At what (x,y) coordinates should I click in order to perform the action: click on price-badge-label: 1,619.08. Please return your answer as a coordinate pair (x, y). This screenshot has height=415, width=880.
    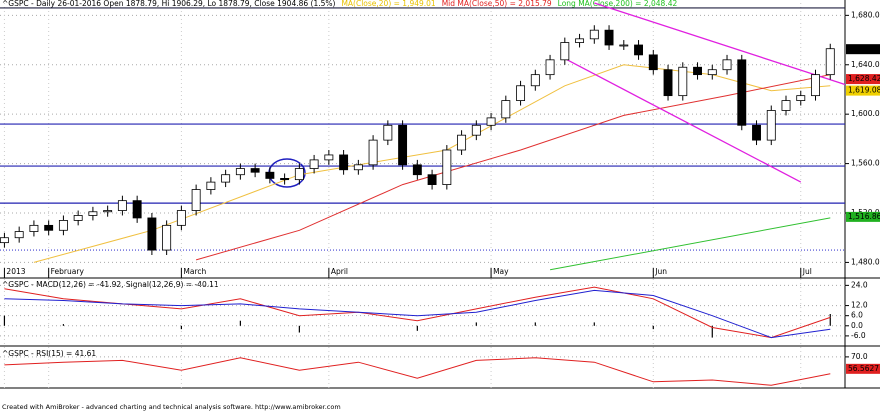
    Looking at the image, I should click on (864, 90).